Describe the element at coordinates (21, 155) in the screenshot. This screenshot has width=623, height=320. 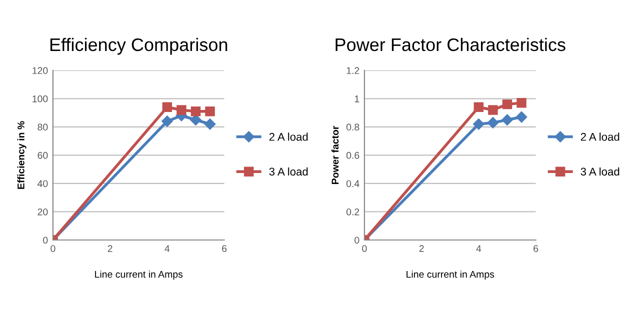
I see `y-axis-title: Efficiency in %` at that location.